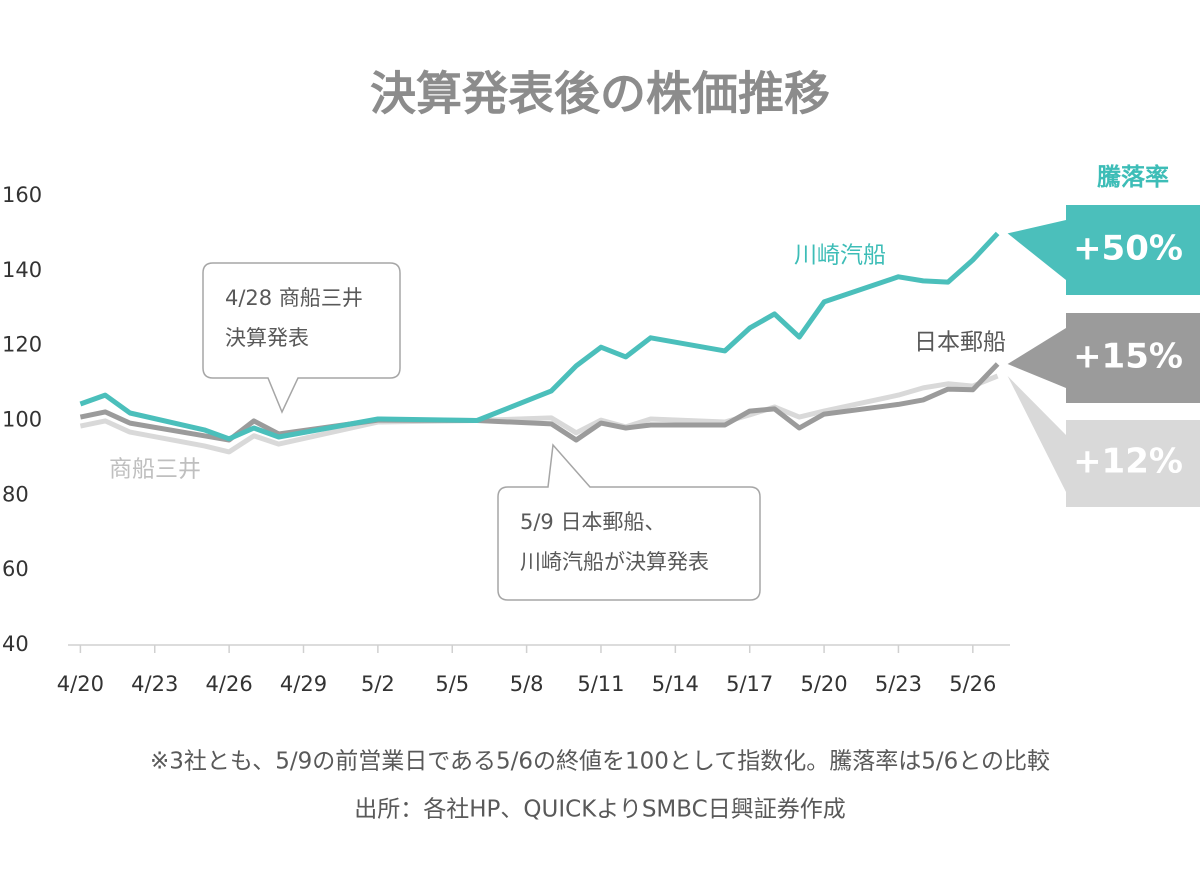 The width and height of the screenshot is (1200, 896). What do you see at coordinates (294, 298) in the screenshot?
I see `callout-text: 4/28 商船三井` at bounding box center [294, 298].